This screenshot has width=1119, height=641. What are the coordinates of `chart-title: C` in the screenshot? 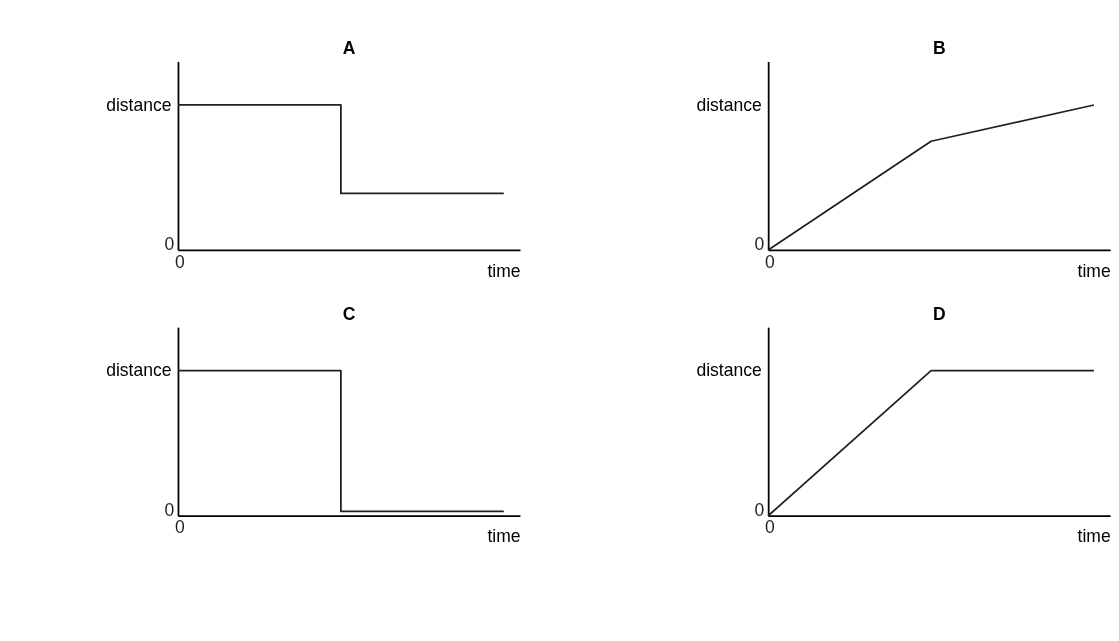 It's located at (349, 314).